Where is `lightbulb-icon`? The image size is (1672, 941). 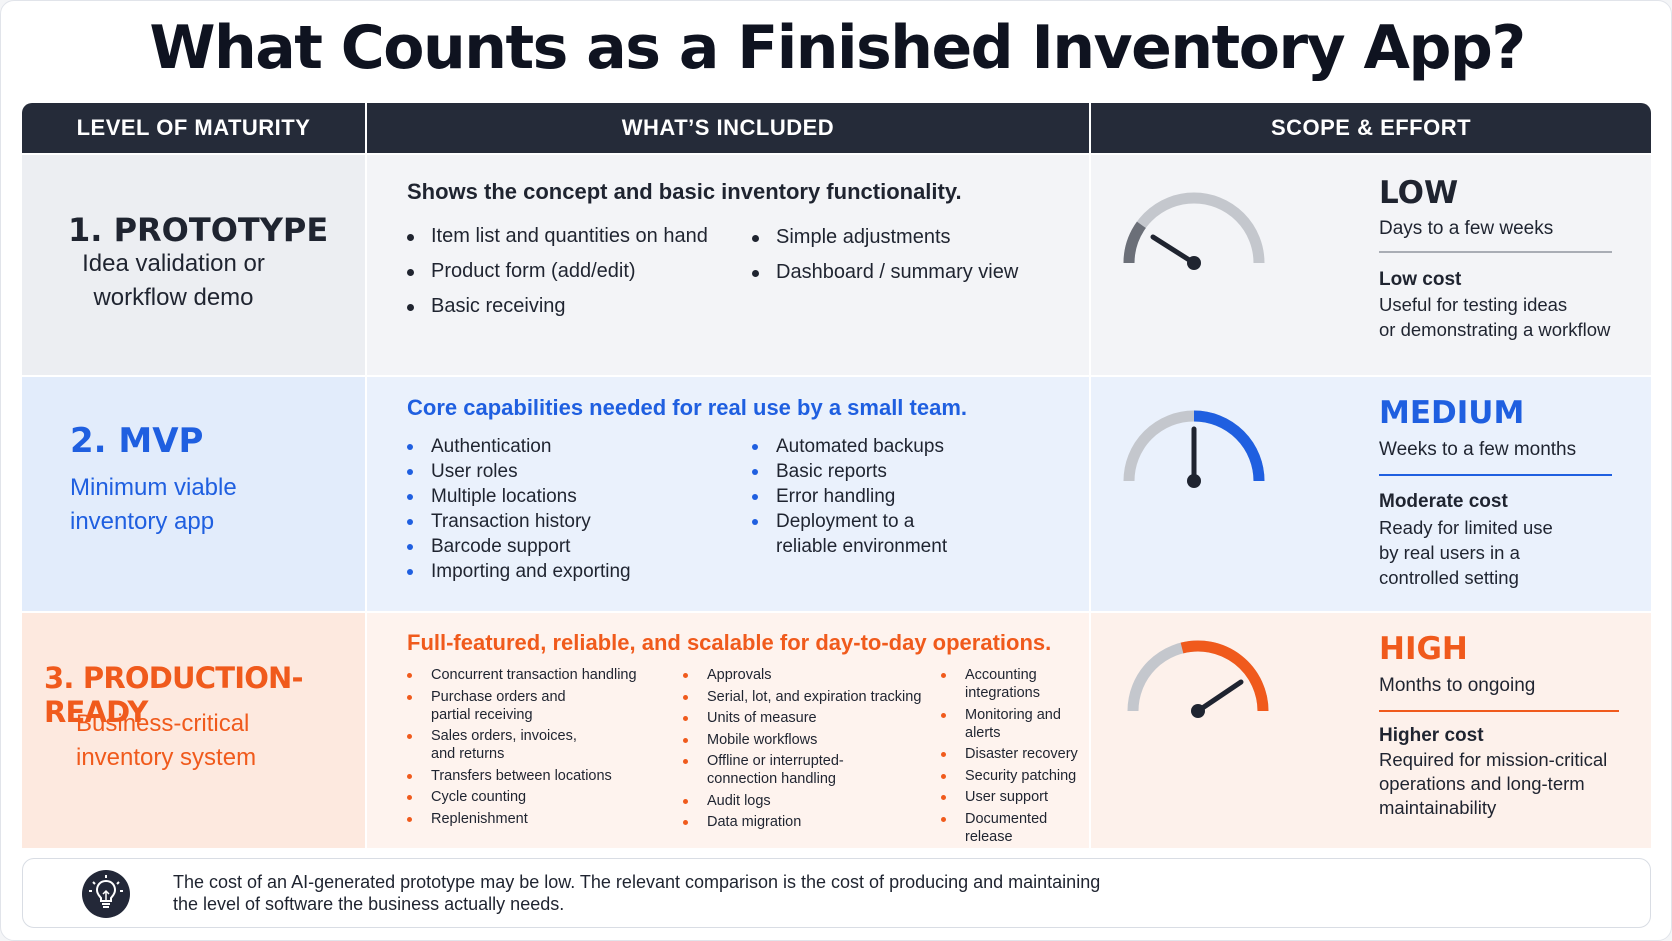
lightbulb-icon is located at coordinates (106, 894).